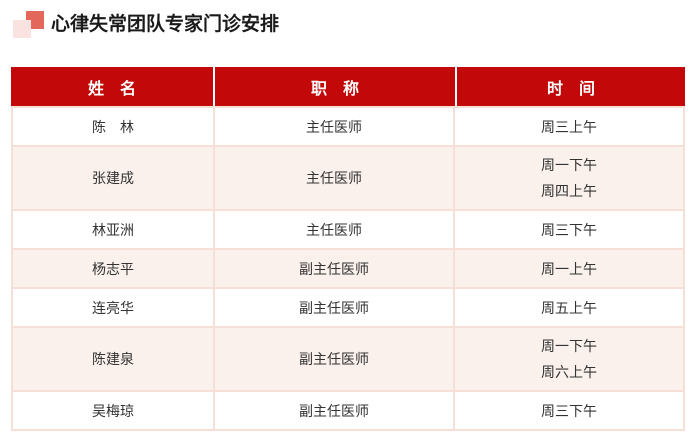  I want to click on table-row: 林亚洲 主任医师 周三下午, so click(348, 229).